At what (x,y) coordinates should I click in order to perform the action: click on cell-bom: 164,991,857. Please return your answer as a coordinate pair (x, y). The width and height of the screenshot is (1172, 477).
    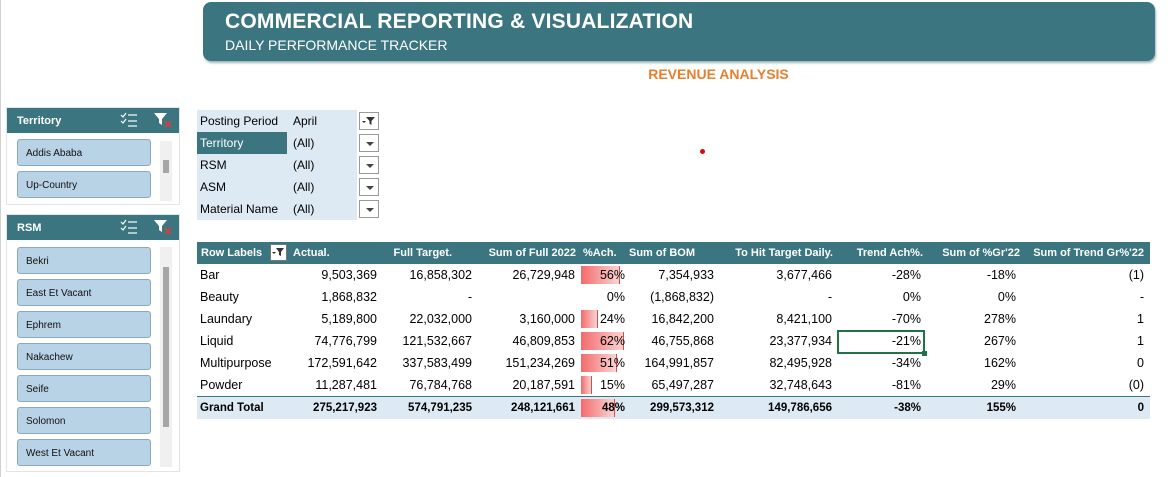
    Looking at the image, I should click on (679, 363).